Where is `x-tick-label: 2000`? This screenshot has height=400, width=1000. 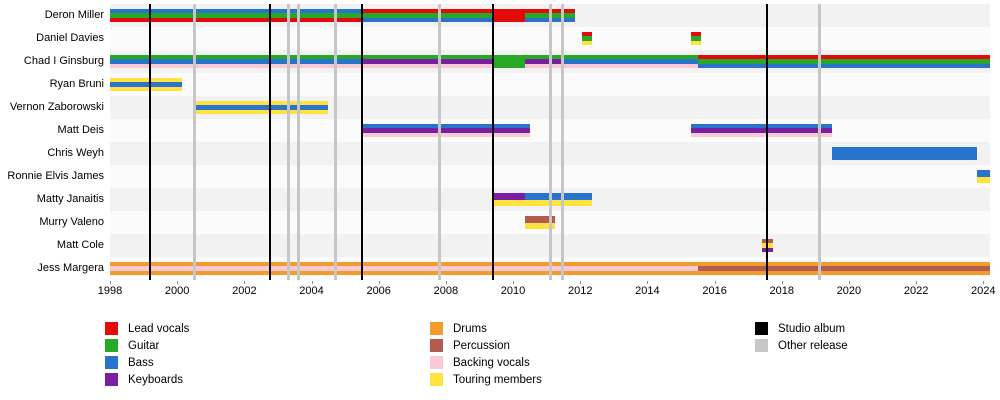 x-tick-label: 2000 is located at coordinates (177, 291).